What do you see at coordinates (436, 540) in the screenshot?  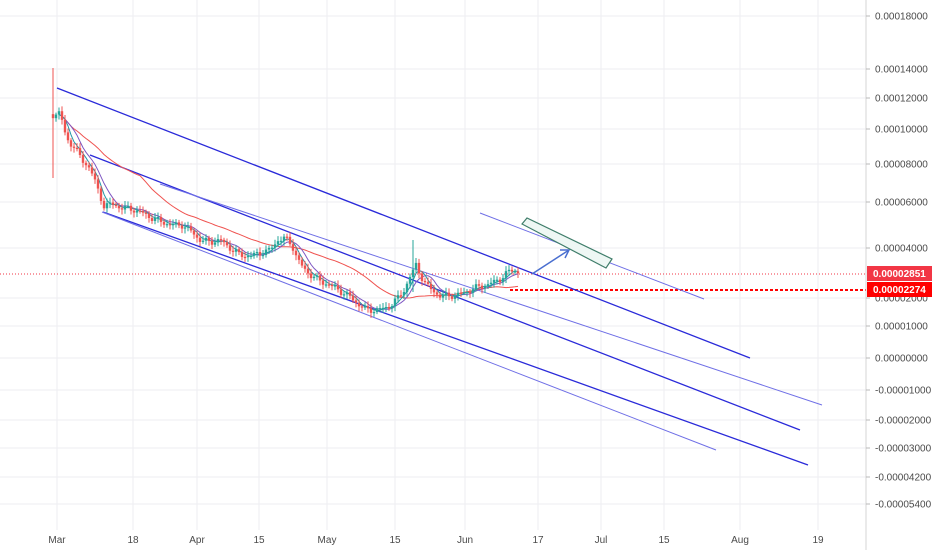 I see `time-axis: Mar 18 Apr 15 May 15 Jun 17 Jul 15 Aug 19` at bounding box center [436, 540].